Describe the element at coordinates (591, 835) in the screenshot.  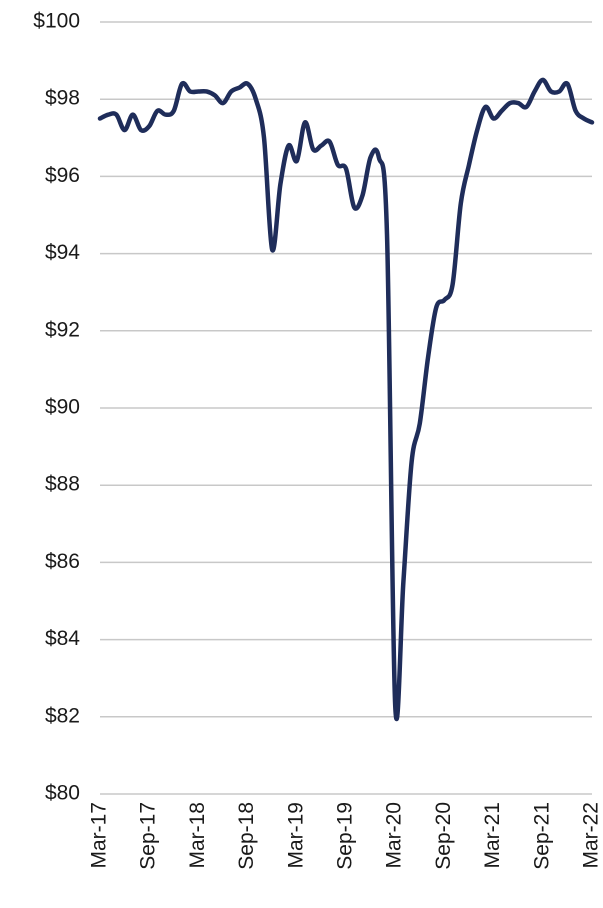
I see `x-tick-label: Mar-22` at that location.